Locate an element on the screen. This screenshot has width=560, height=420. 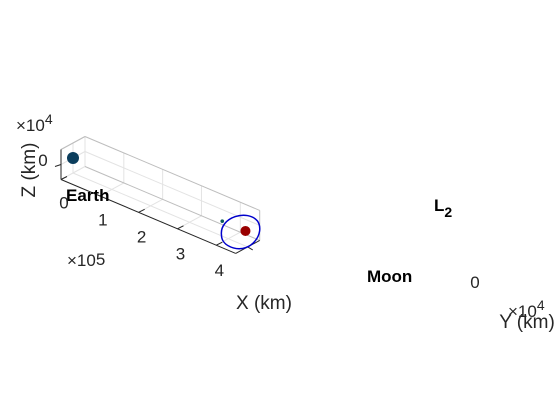
x-tick-label: 2 is located at coordinates (141, 236).